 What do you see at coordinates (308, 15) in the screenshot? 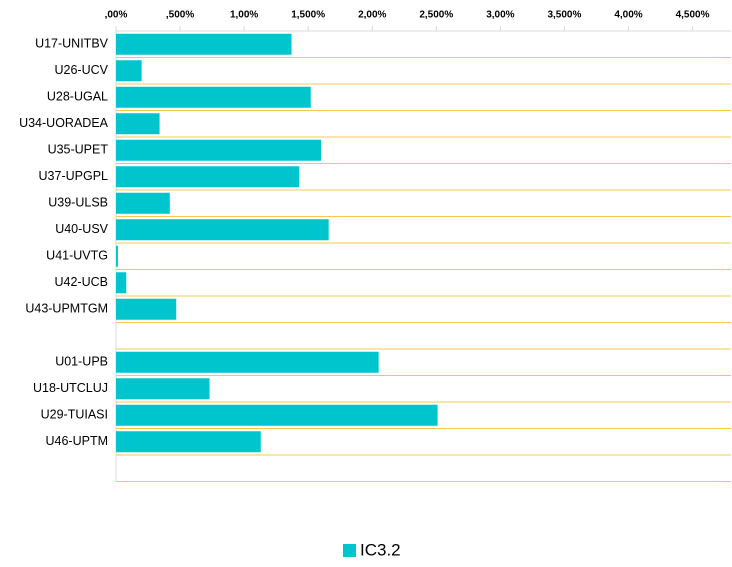
I see `x-tick-label: 1,500%` at bounding box center [308, 15].